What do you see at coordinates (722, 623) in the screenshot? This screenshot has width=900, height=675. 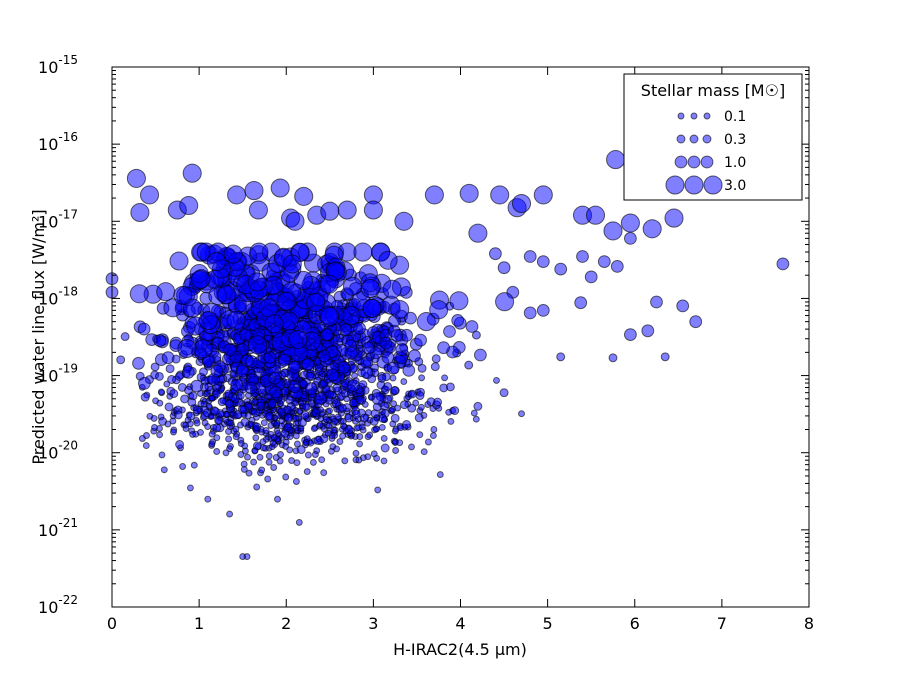 I see `x-tick-label: 7` at bounding box center [722, 623].